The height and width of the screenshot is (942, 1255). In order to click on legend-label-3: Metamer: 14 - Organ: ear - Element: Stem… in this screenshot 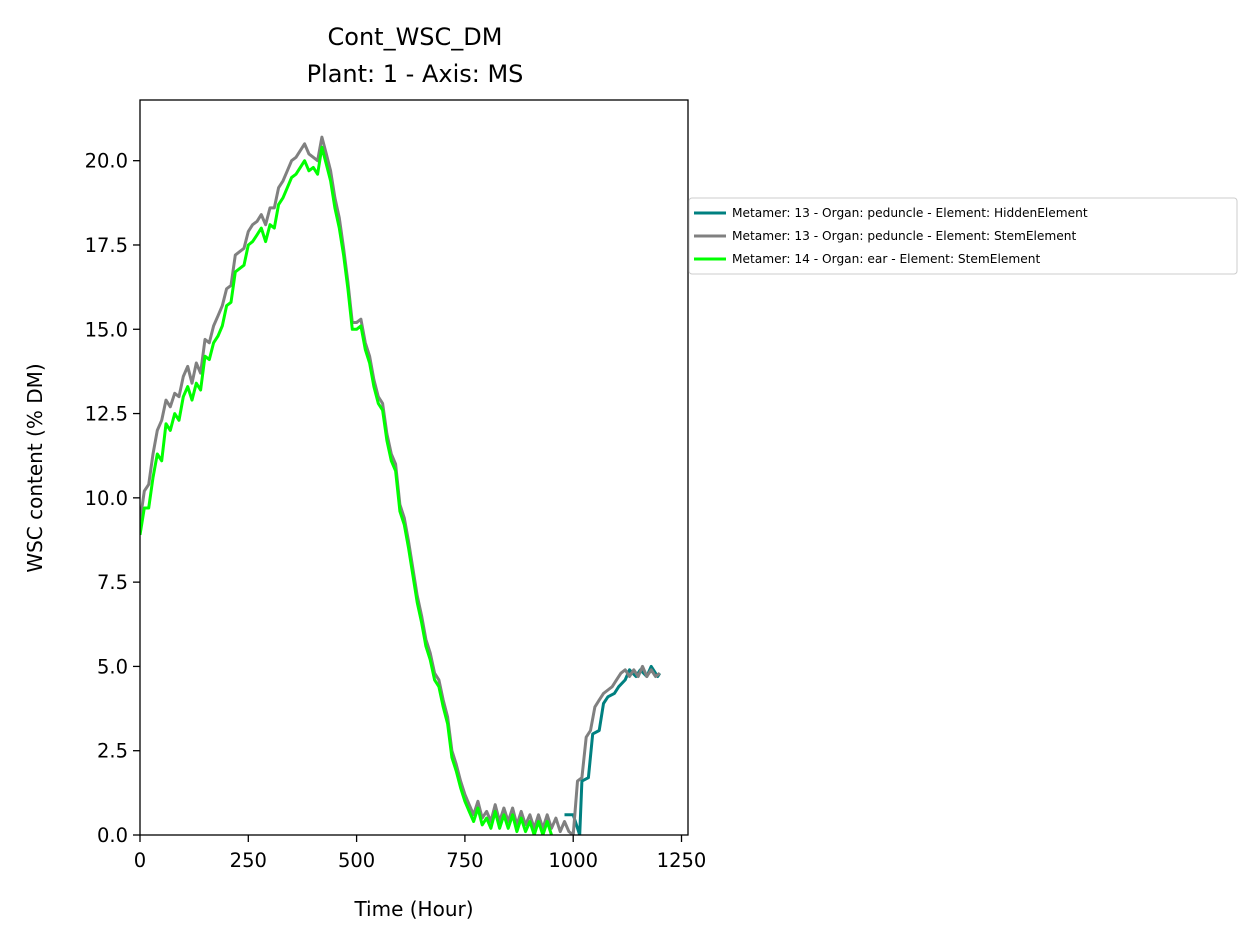, I will do `click(886, 259)`.